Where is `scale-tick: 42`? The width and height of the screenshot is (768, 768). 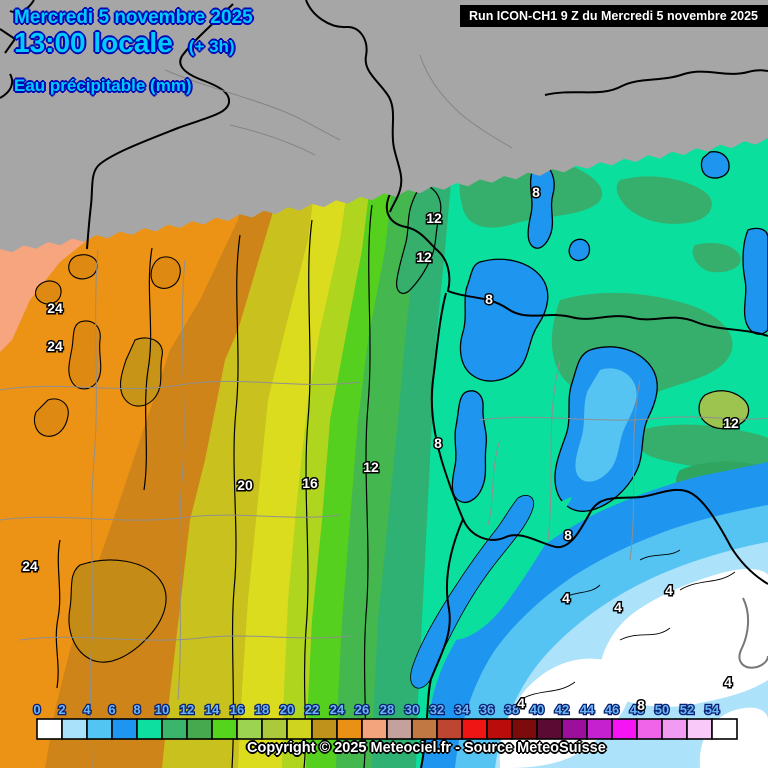
scale-tick: 42 is located at coordinates (562, 709).